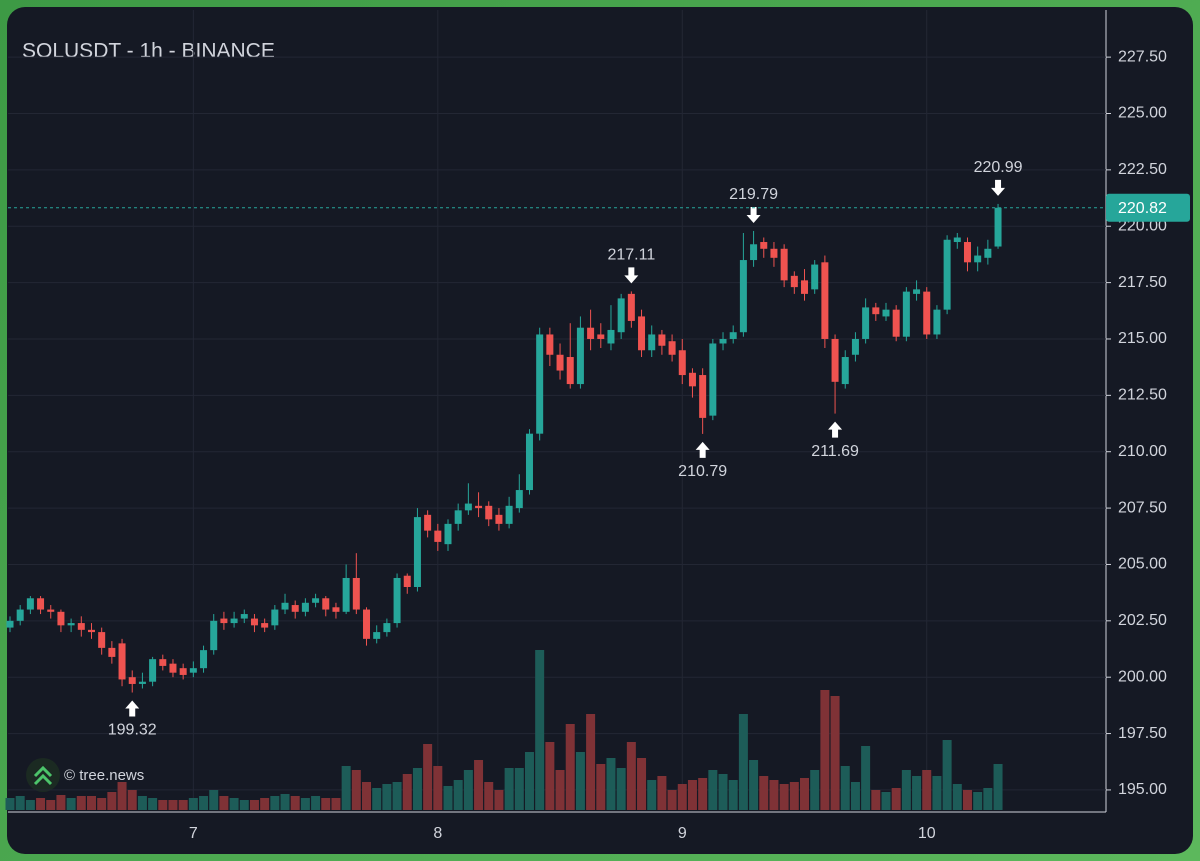 The height and width of the screenshot is (861, 1200). I want to click on x-tick-label: 7, so click(193, 833).